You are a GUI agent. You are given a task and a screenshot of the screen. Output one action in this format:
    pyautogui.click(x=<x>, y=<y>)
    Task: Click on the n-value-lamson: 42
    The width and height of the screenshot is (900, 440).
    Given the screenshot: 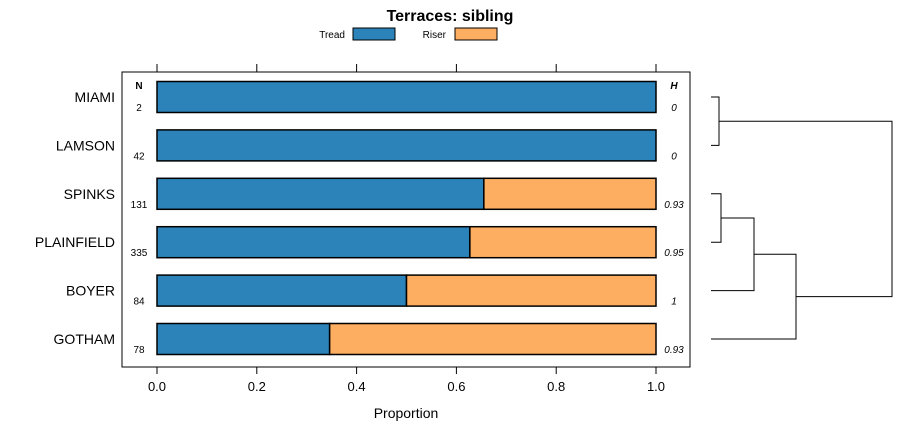 What is the action you would take?
    pyautogui.click(x=139, y=156)
    